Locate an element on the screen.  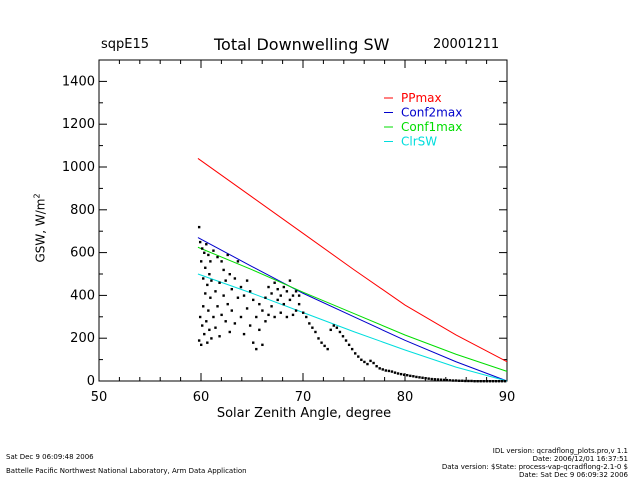
y-tick-label: 0 is located at coordinates (91, 381).